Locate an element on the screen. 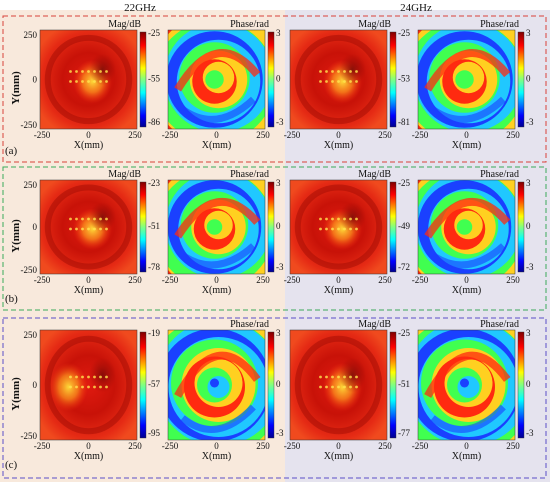 This screenshot has width=550, height=482. colorbar-tick: -78 is located at coordinates (154, 267).